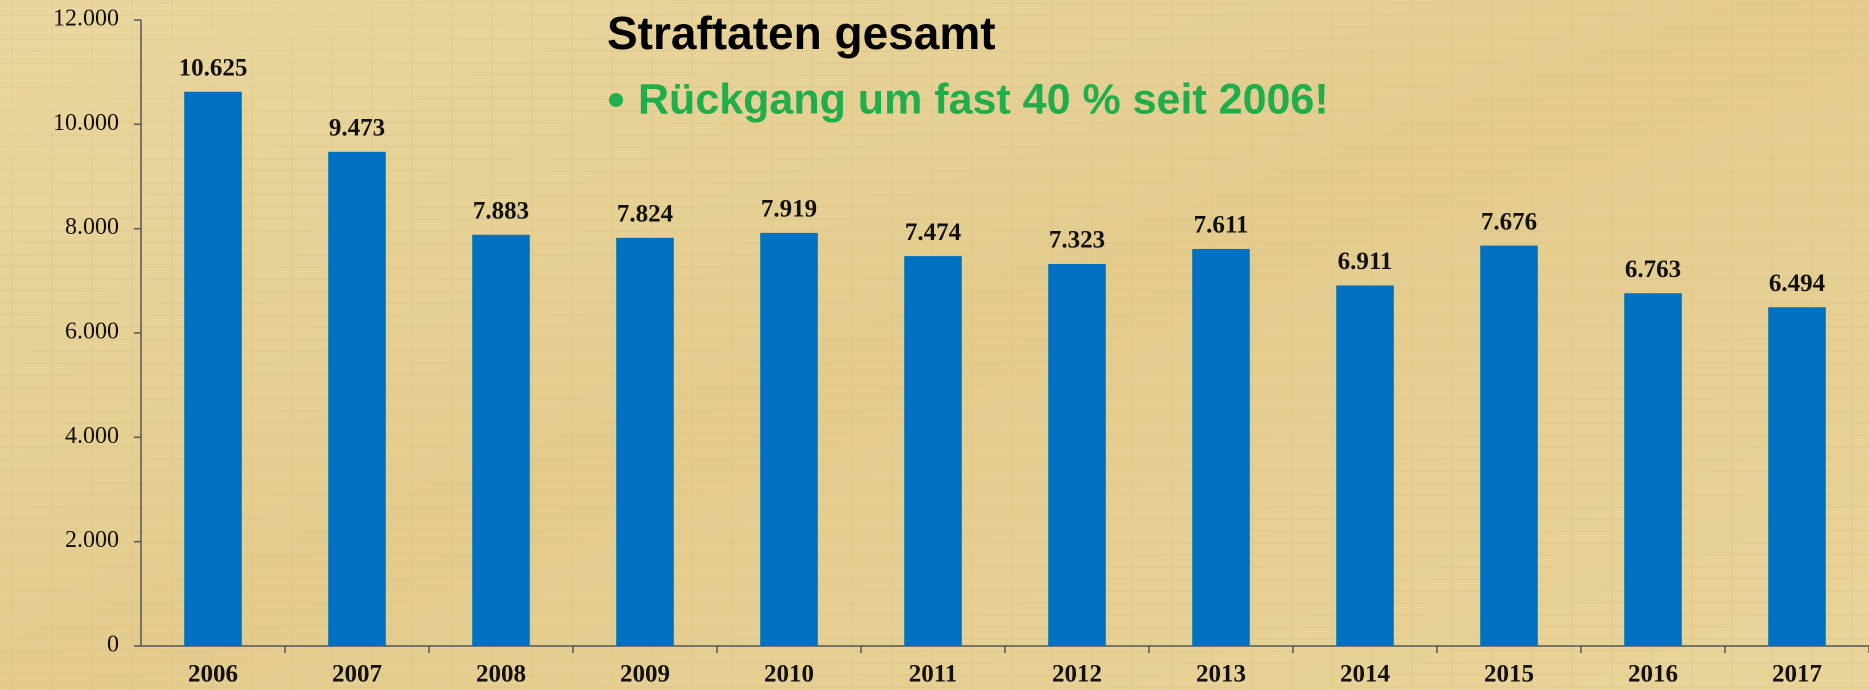  Describe the element at coordinates (213, 674) in the screenshot. I see `x-tick-label: 2006` at that location.